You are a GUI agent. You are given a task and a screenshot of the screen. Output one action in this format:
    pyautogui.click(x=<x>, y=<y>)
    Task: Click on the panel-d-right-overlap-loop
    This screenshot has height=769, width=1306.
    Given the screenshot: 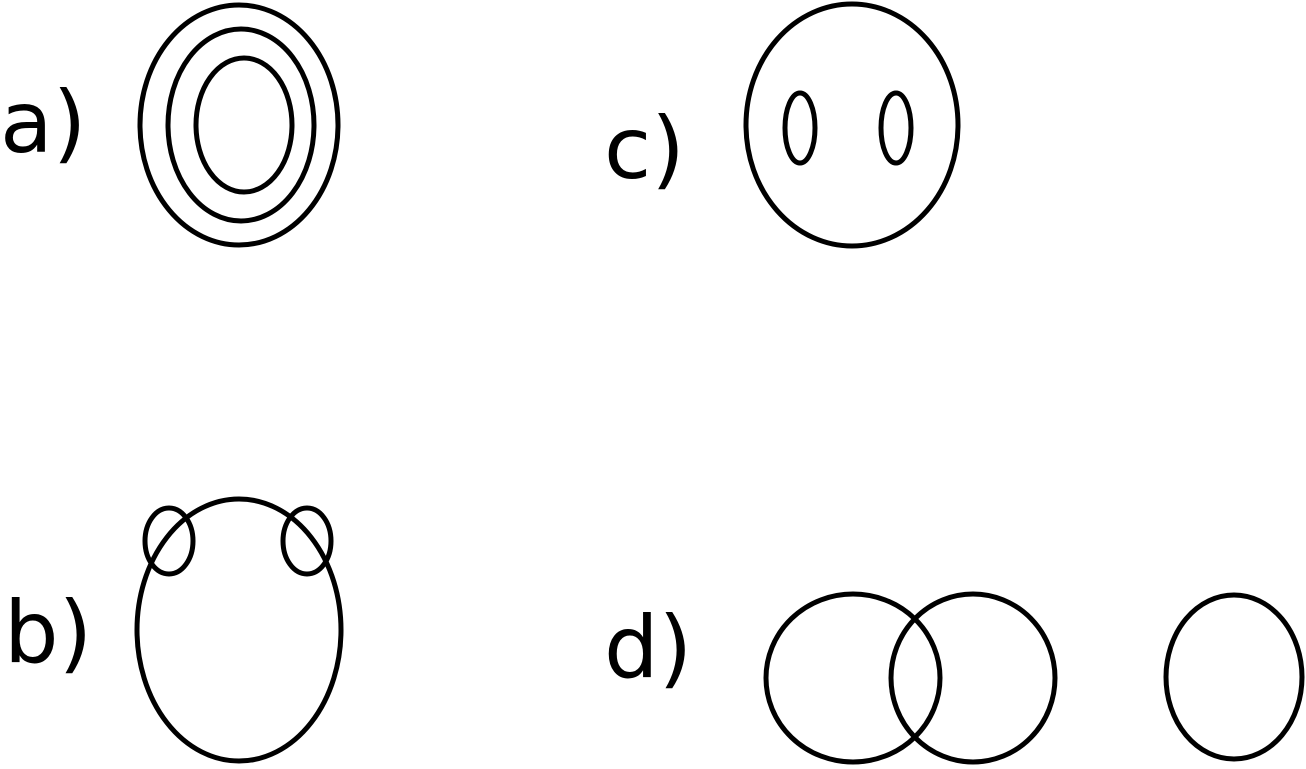 What is the action you would take?
    pyautogui.click(x=973, y=678)
    